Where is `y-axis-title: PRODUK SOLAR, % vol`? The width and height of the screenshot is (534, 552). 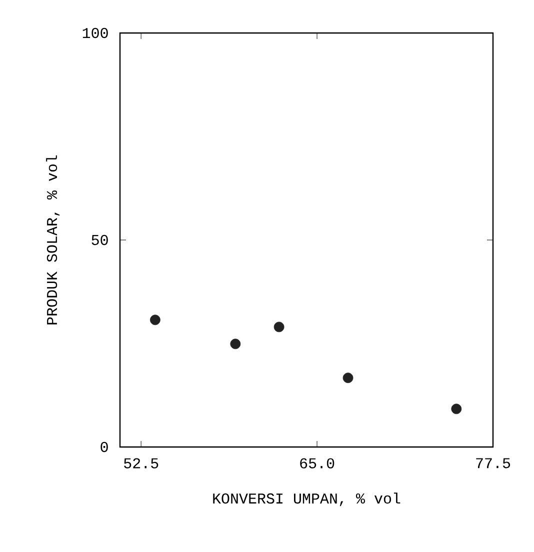 y-axis-title: PRODUK SOLAR, % vol is located at coordinates (53, 239).